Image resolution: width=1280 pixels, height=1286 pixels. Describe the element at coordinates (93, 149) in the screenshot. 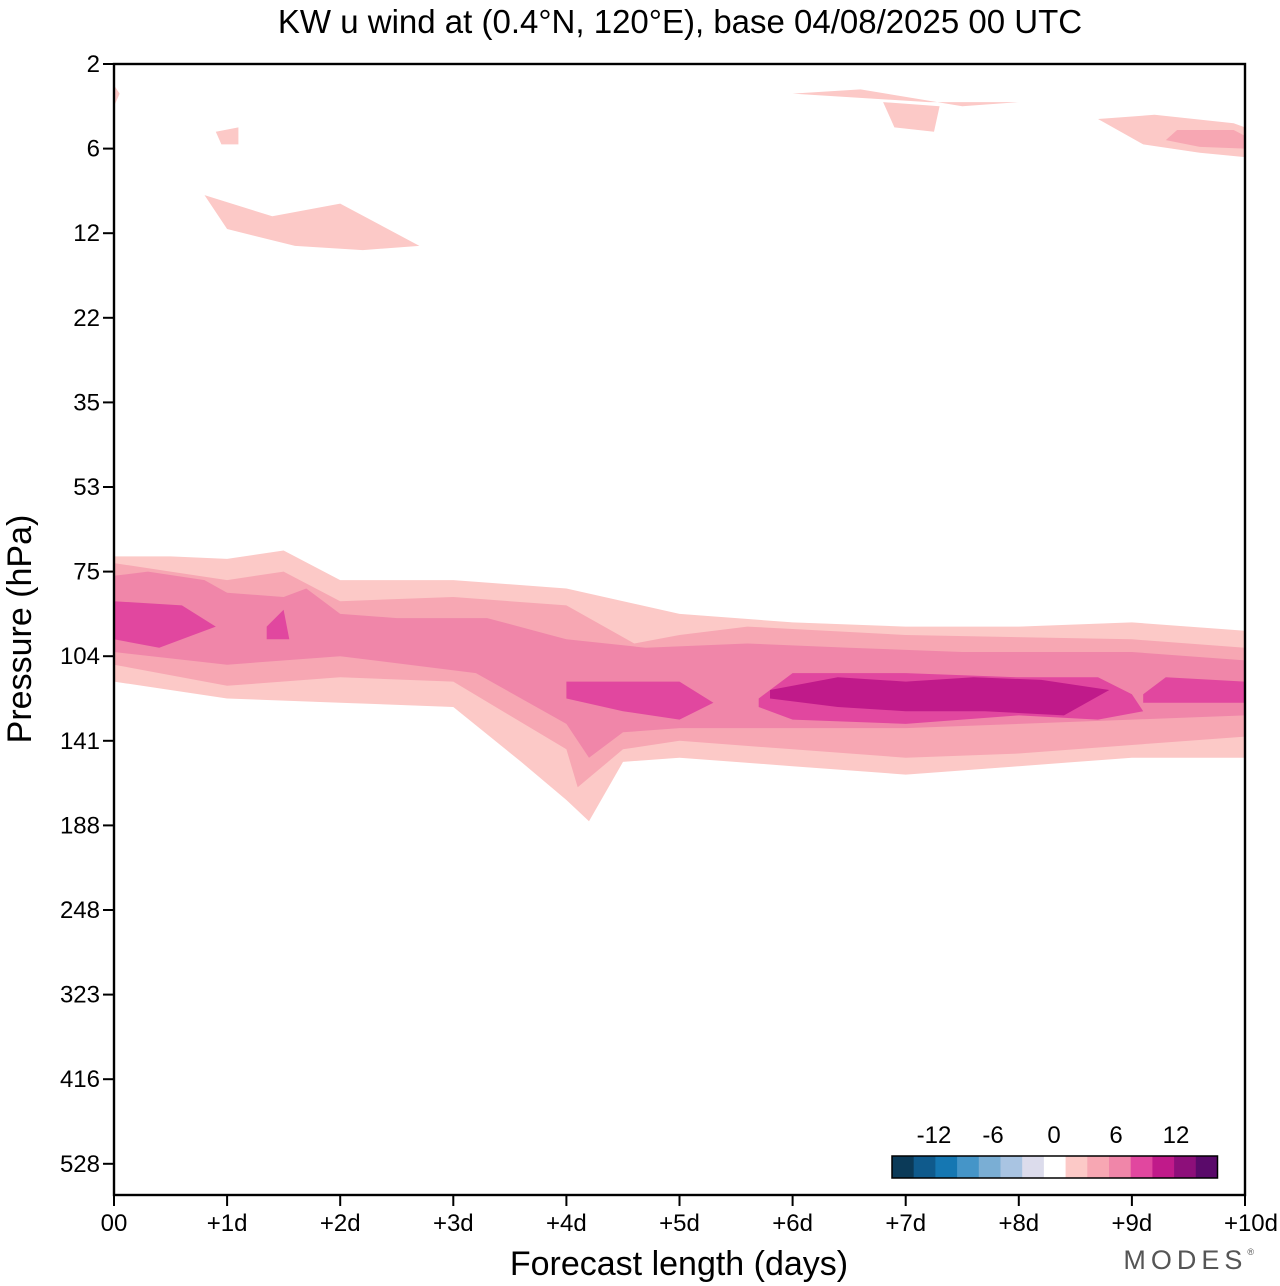

I see `y-tick-label: 6` at that location.